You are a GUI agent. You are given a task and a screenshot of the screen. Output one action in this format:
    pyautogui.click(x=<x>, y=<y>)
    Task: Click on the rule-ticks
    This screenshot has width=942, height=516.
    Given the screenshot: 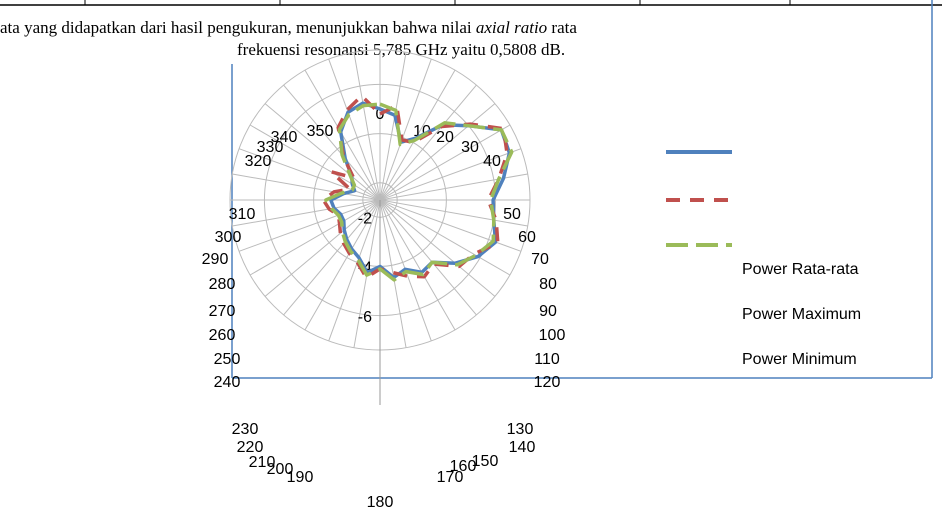 What is the action you would take?
    pyautogui.click(x=437, y=2)
    